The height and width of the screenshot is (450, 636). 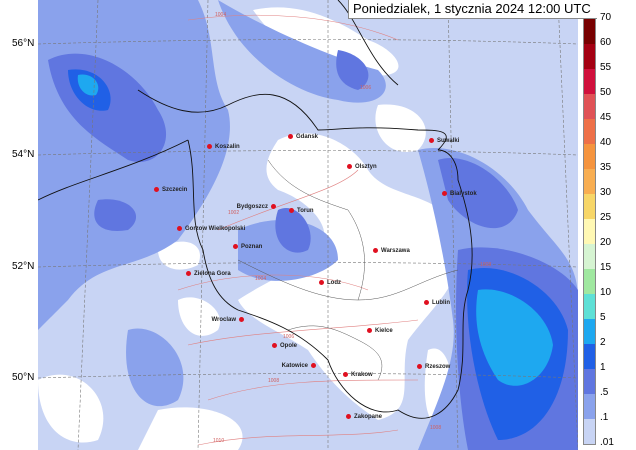 What do you see at coordinates (261, 279) in the screenshot?
I see `isobar-label: 1004` at bounding box center [261, 279].